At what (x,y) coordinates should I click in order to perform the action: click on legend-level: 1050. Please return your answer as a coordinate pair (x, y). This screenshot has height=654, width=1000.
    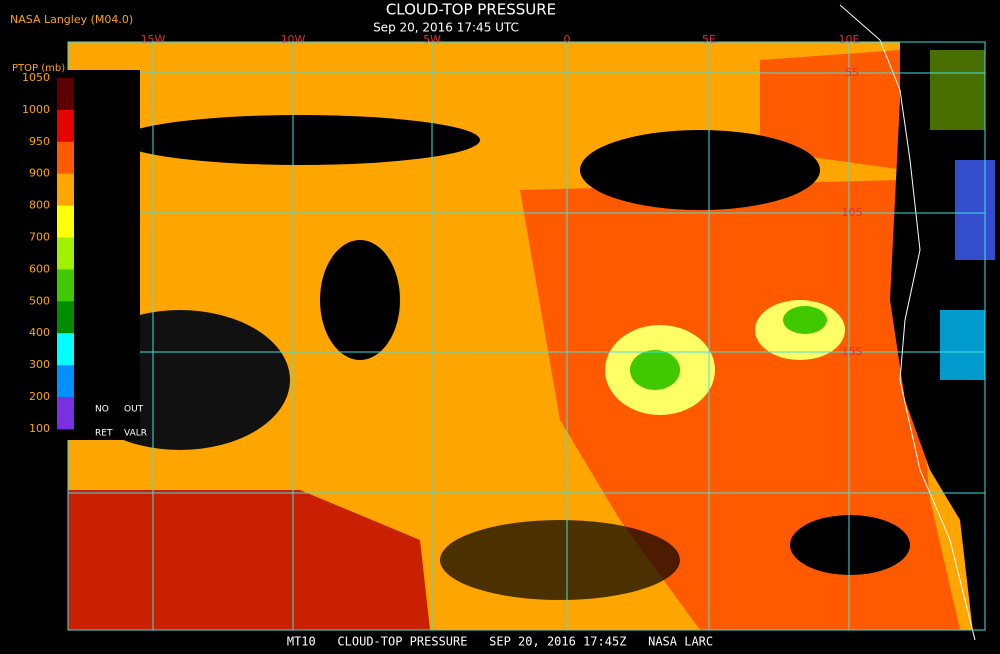
    Looking at the image, I should click on (36, 77).